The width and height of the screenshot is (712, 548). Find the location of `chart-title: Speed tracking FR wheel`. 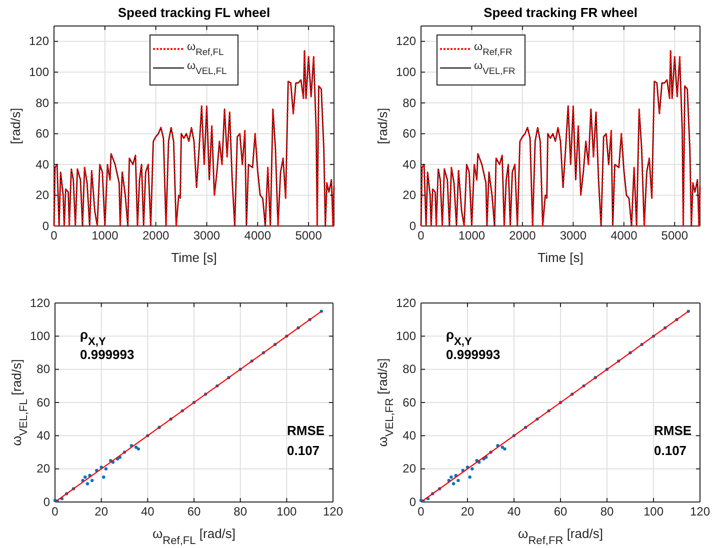

chart-title: Speed tracking FR wheel is located at coordinates (561, 12).